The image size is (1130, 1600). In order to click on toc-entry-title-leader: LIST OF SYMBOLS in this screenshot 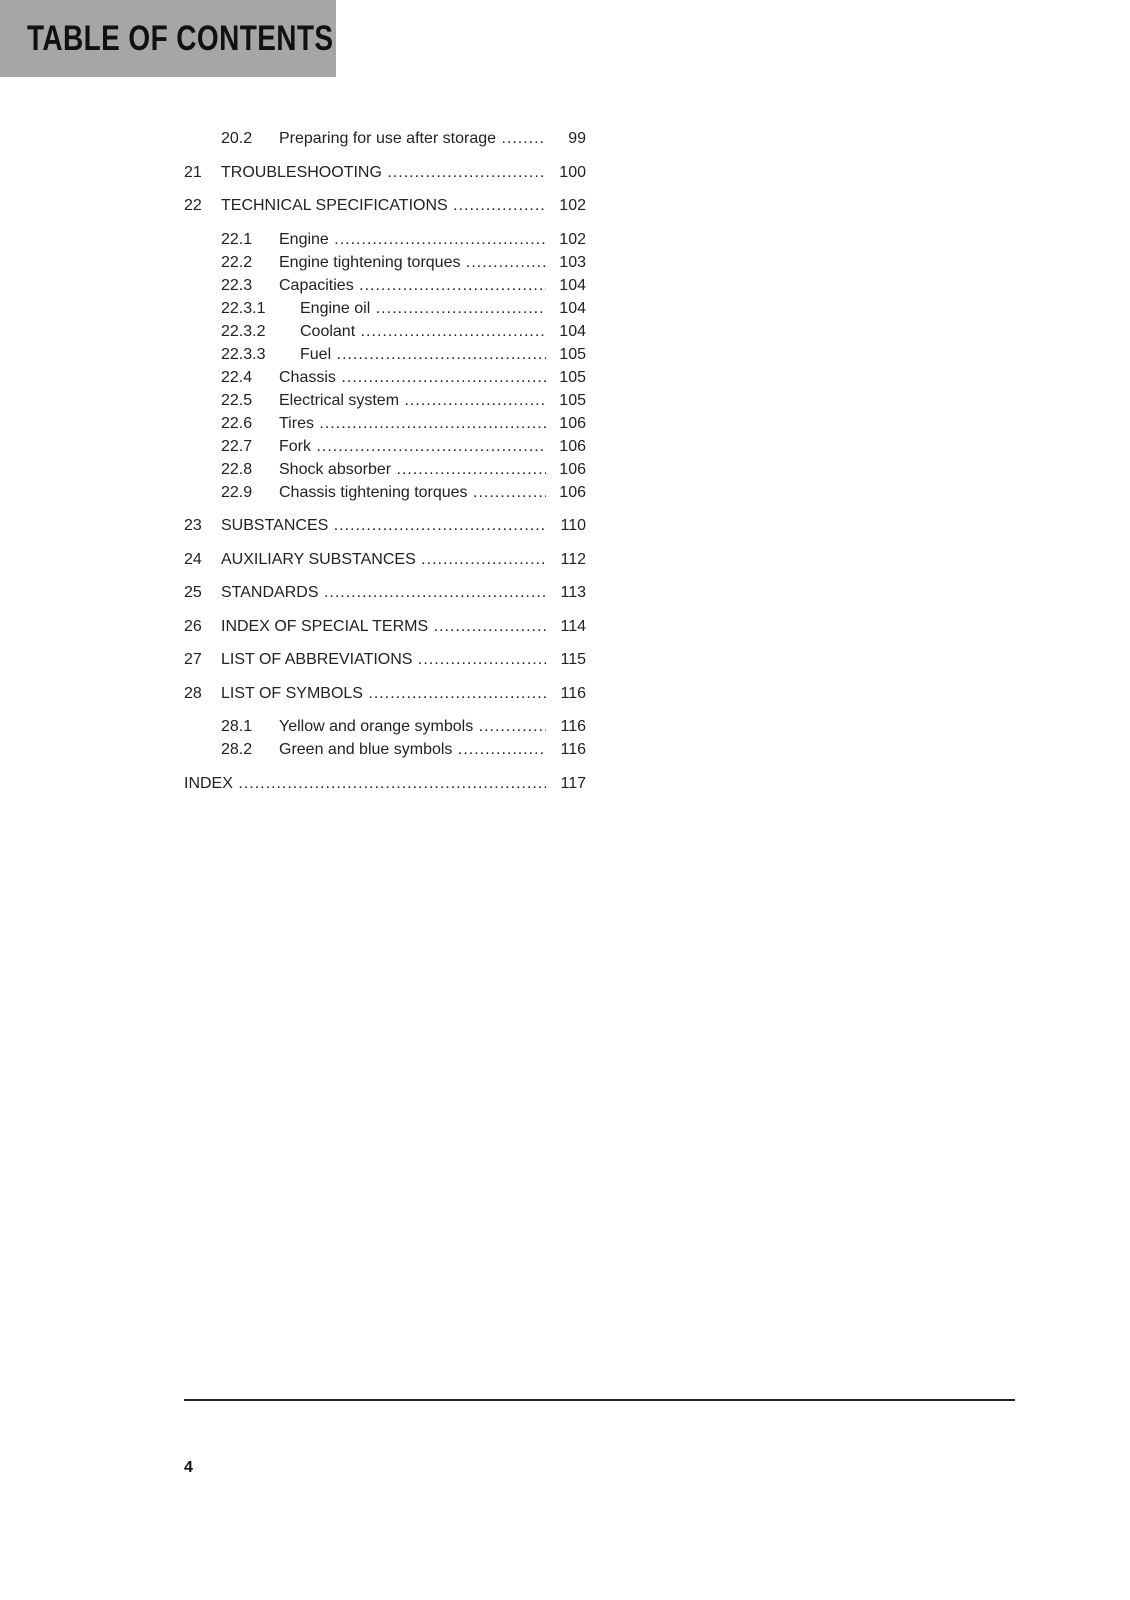, I will do `click(383, 693)`.